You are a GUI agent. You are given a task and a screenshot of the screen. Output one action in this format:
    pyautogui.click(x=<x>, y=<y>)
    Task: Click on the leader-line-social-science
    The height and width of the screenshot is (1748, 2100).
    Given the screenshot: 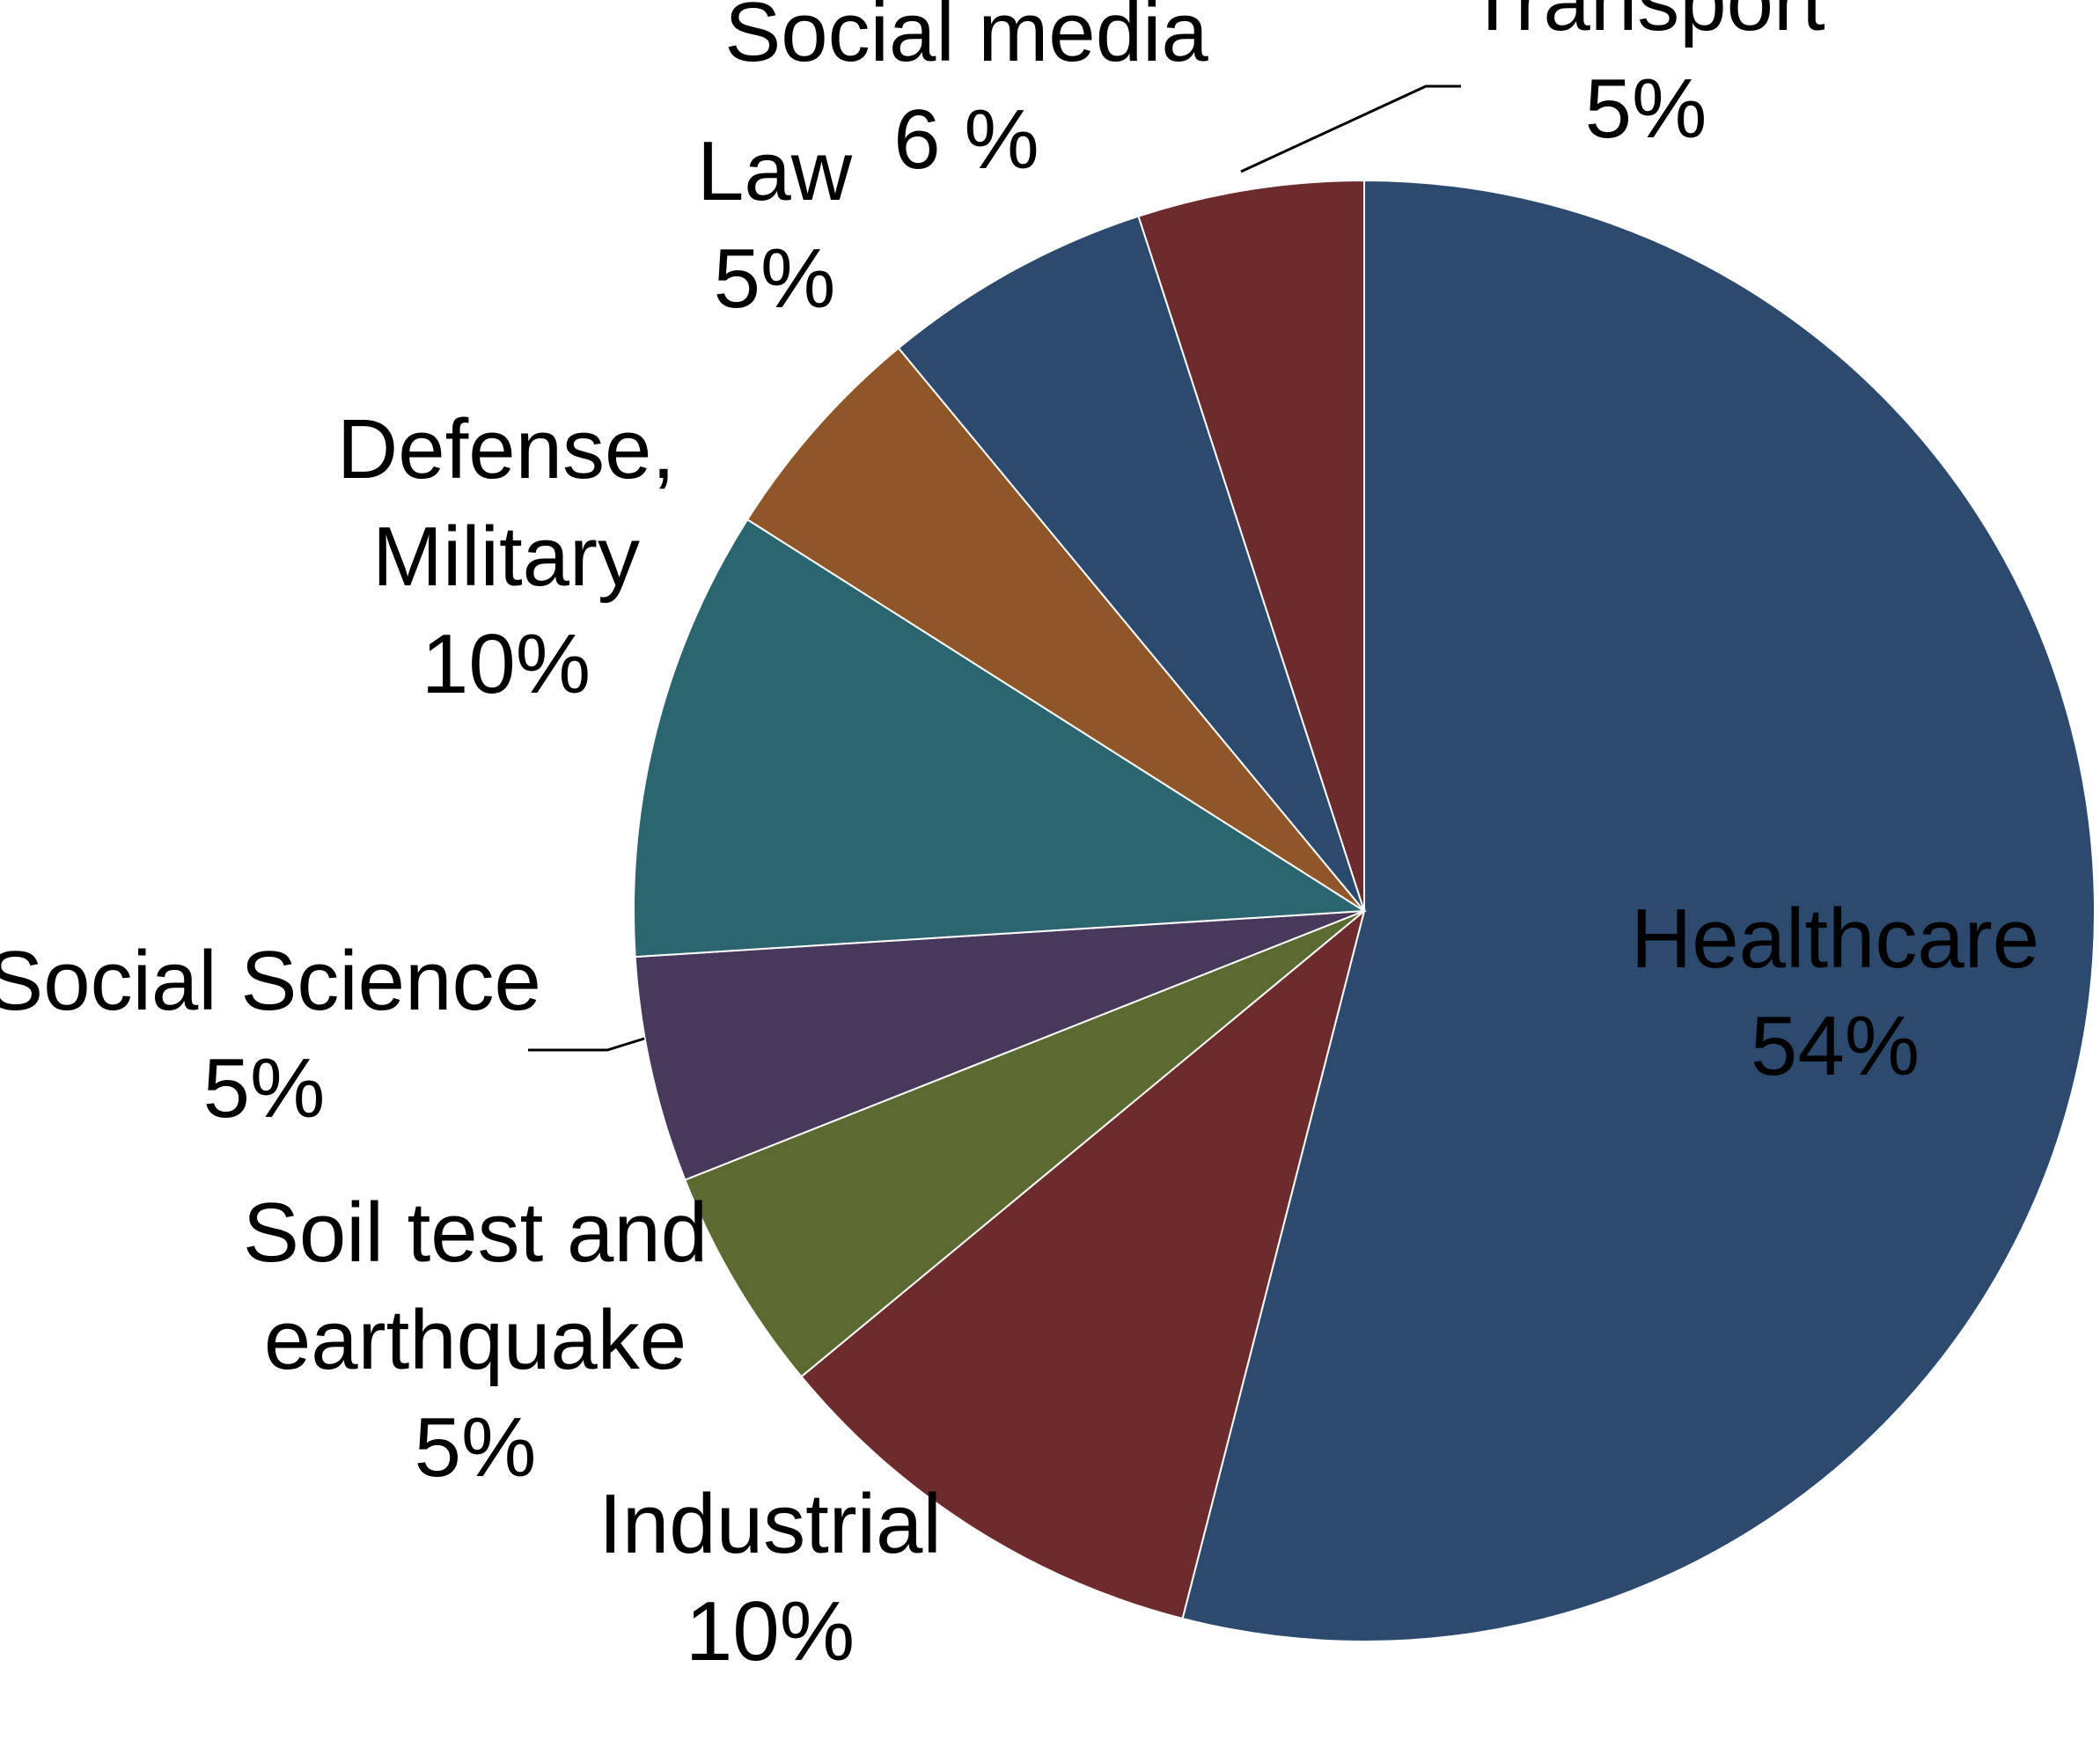 What is the action you would take?
    pyautogui.click(x=586, y=1044)
    